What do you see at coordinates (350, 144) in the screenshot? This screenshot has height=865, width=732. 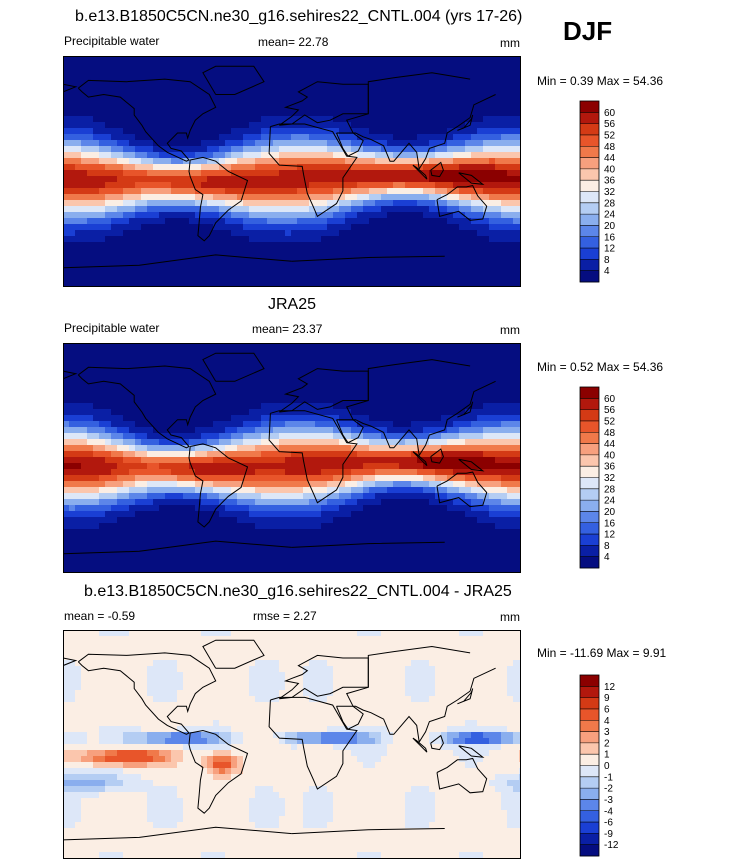 I see `coastline` at bounding box center [350, 144].